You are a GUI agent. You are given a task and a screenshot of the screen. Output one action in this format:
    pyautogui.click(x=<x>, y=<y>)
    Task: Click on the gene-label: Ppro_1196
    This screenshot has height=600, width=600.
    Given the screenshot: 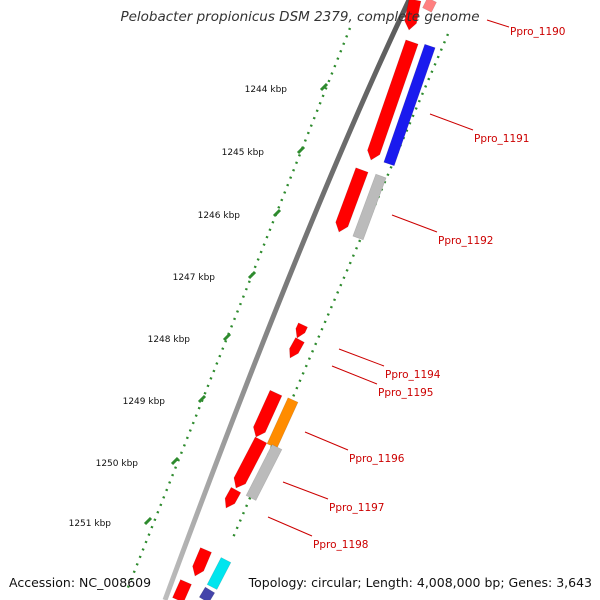 What is the action you would take?
    pyautogui.click(x=377, y=459)
    